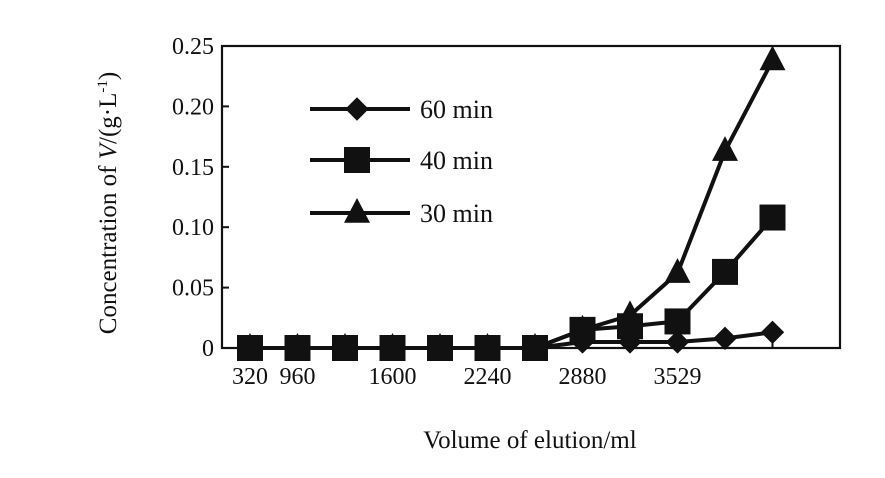 This screenshot has width=885, height=478. I want to click on legend-label: 40 min, so click(456, 160).